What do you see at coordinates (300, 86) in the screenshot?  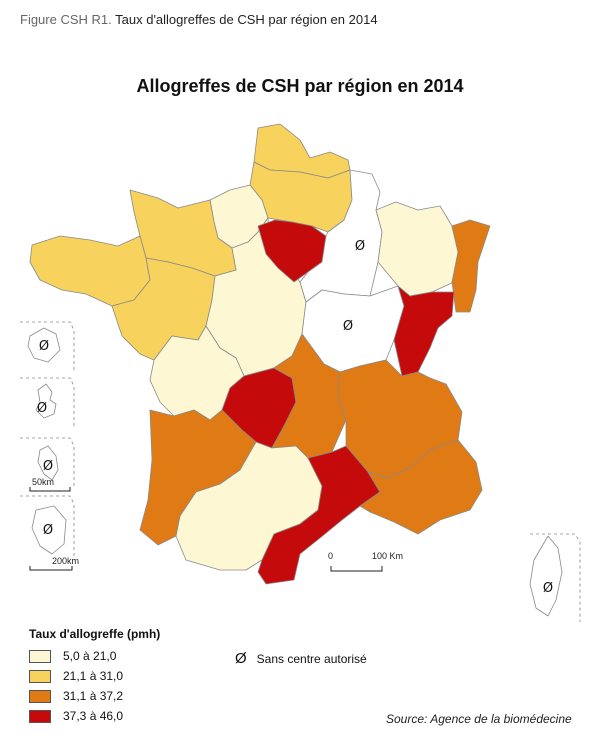 I see `map-title: Allogreffes de CSH par région en 2014` at bounding box center [300, 86].